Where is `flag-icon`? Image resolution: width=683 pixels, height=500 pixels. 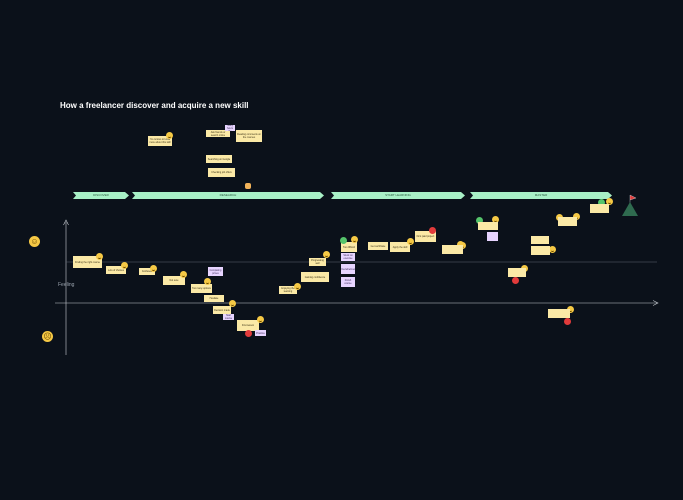
flag-icon is located at coordinates (633, 200).